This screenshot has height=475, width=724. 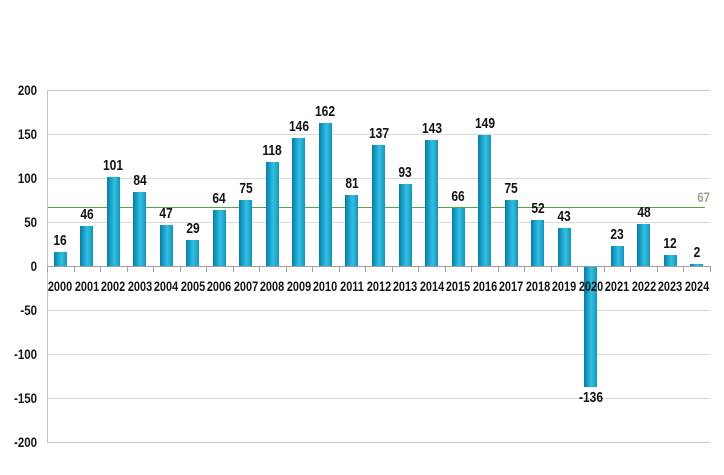 I want to click on x-axis-tick-label: 2003, so click(x=139, y=286).